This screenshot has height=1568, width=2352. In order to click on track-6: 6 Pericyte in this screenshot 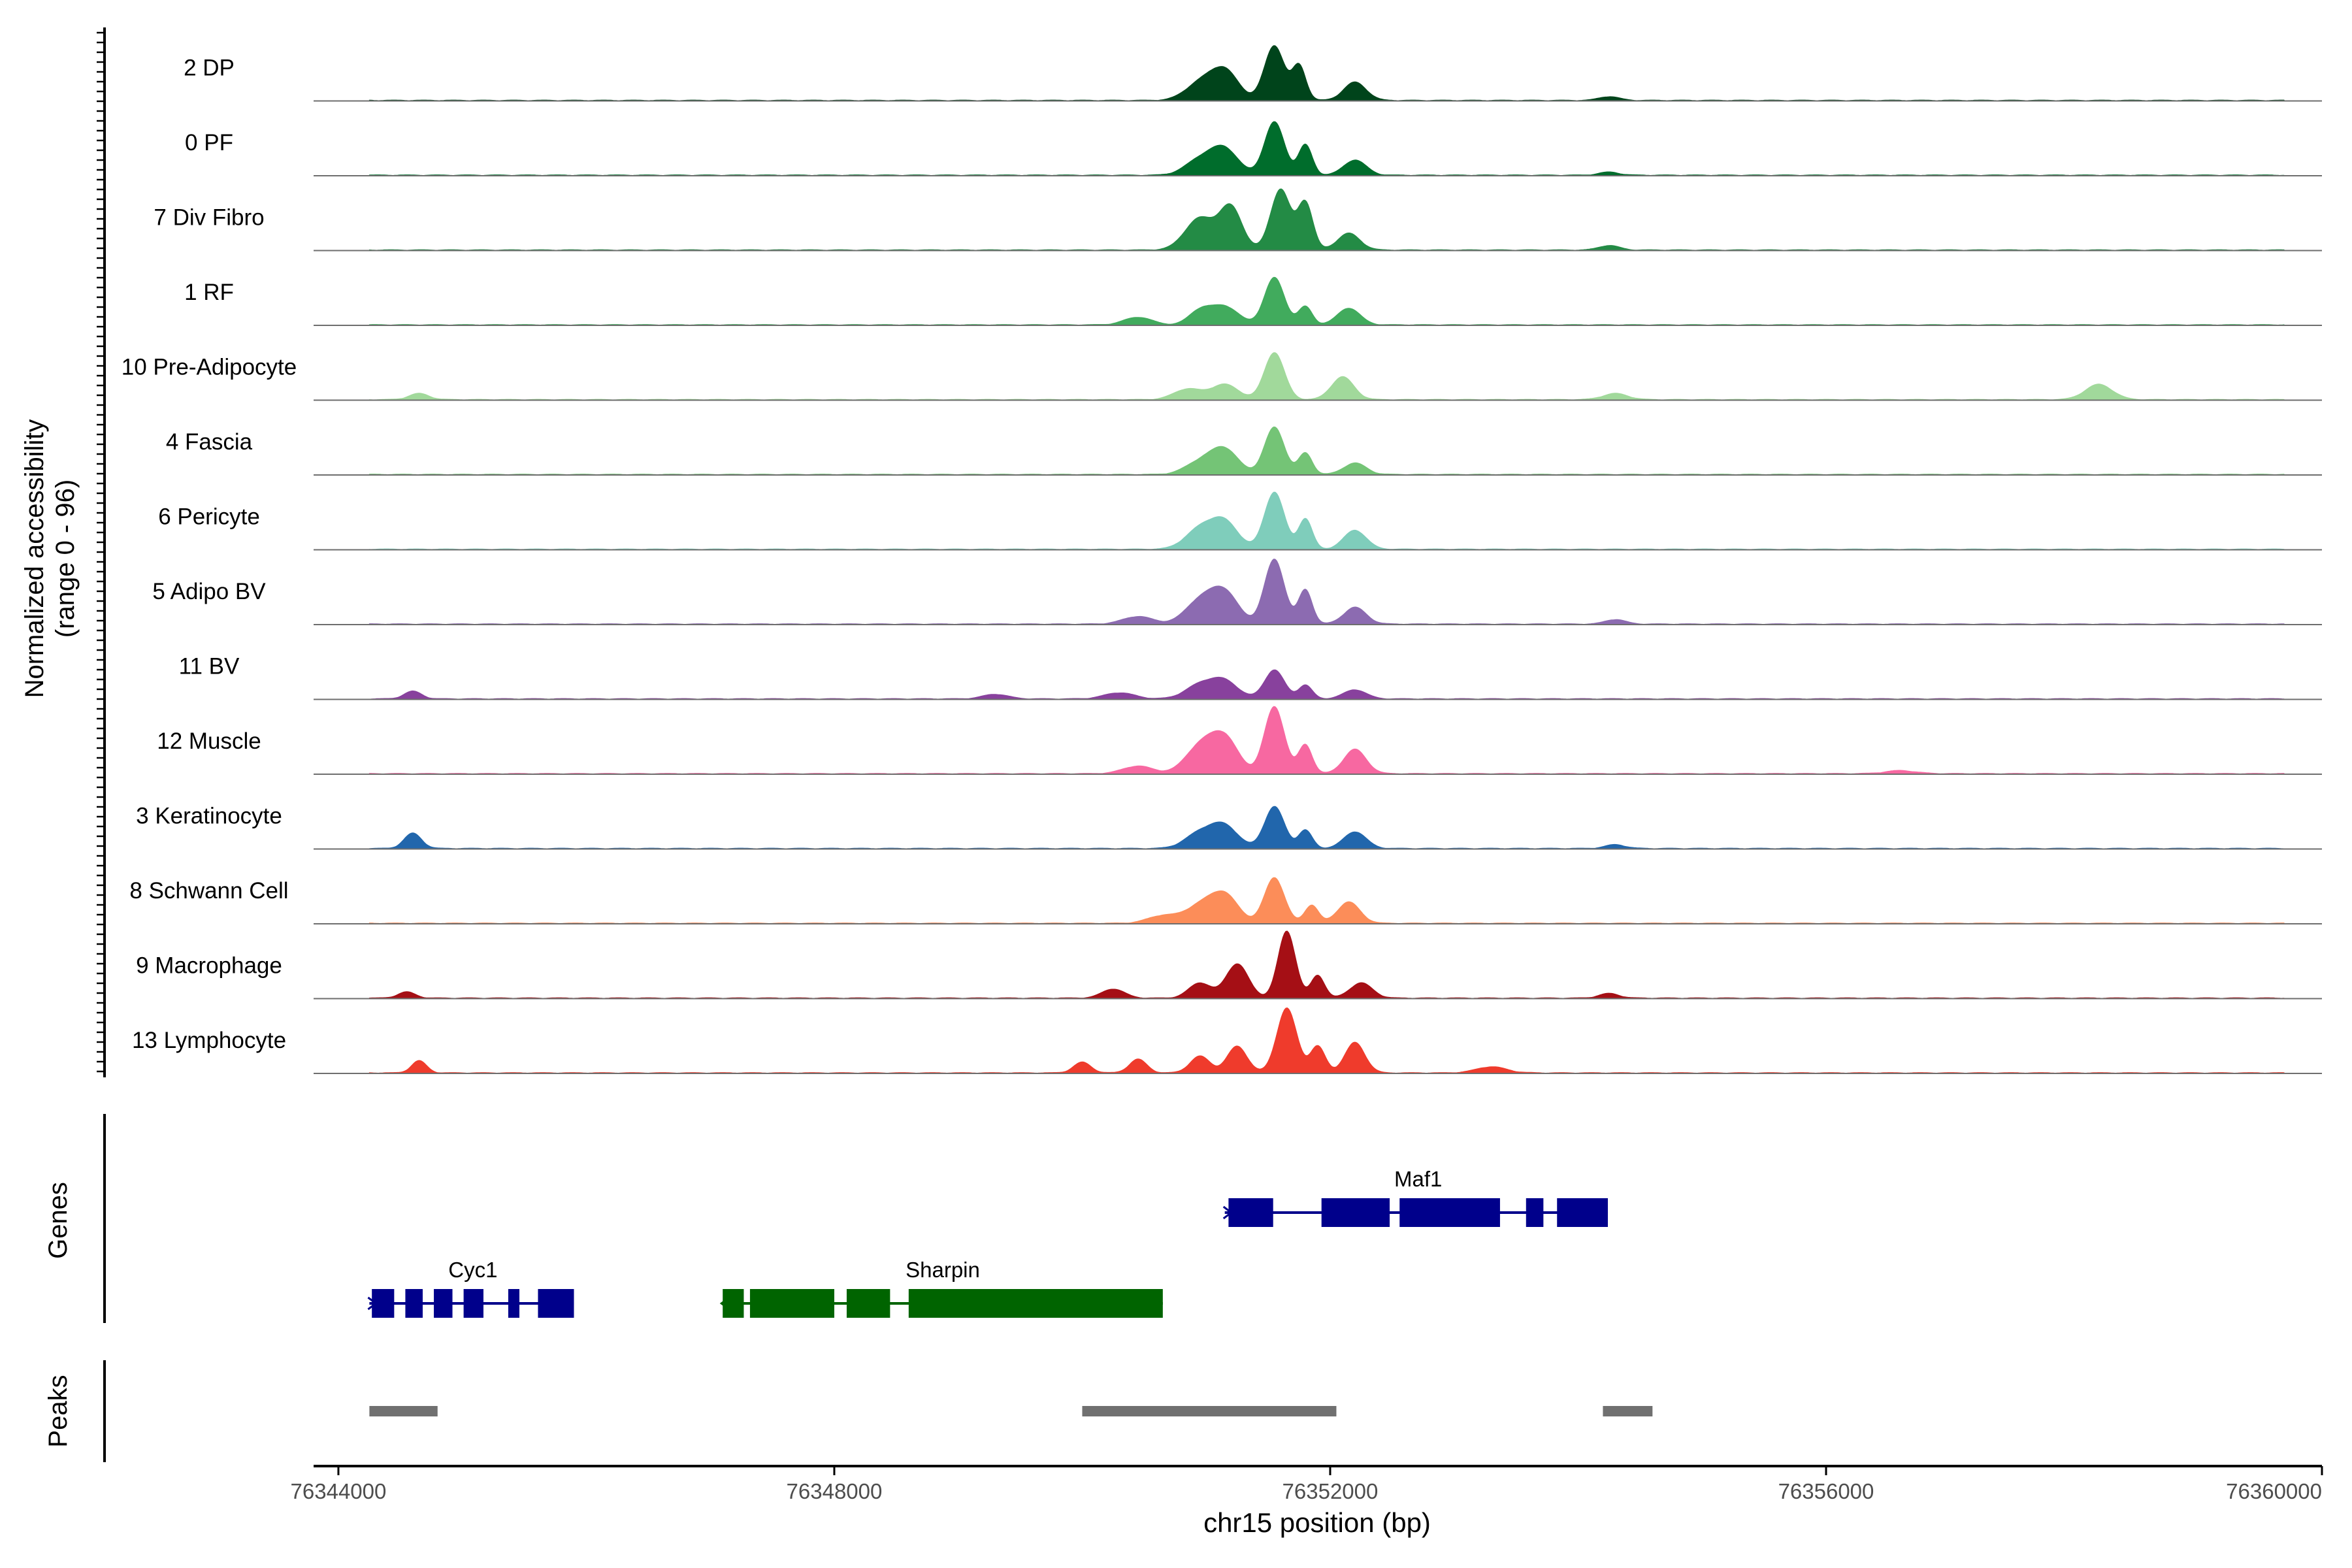, I will do `click(1240, 521)`.